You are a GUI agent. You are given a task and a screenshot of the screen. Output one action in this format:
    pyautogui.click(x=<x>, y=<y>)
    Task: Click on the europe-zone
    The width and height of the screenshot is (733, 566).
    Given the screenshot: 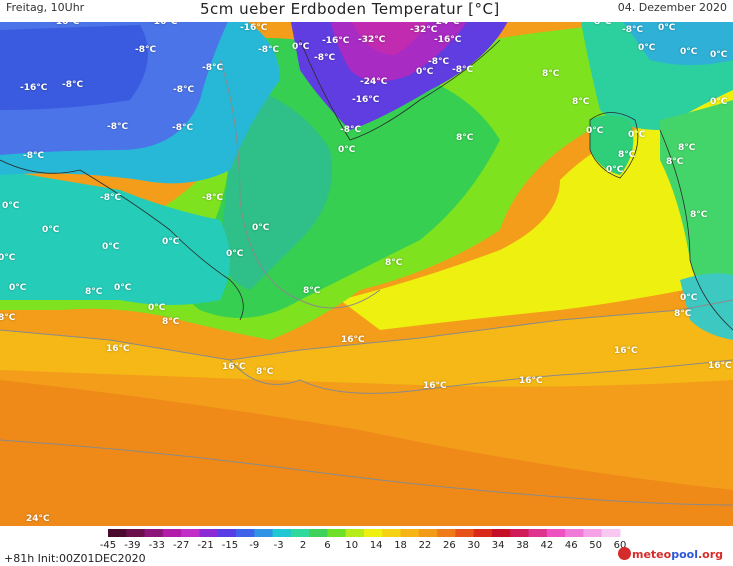 What is the action you would take?
    pyautogui.click(x=696, y=215)
    